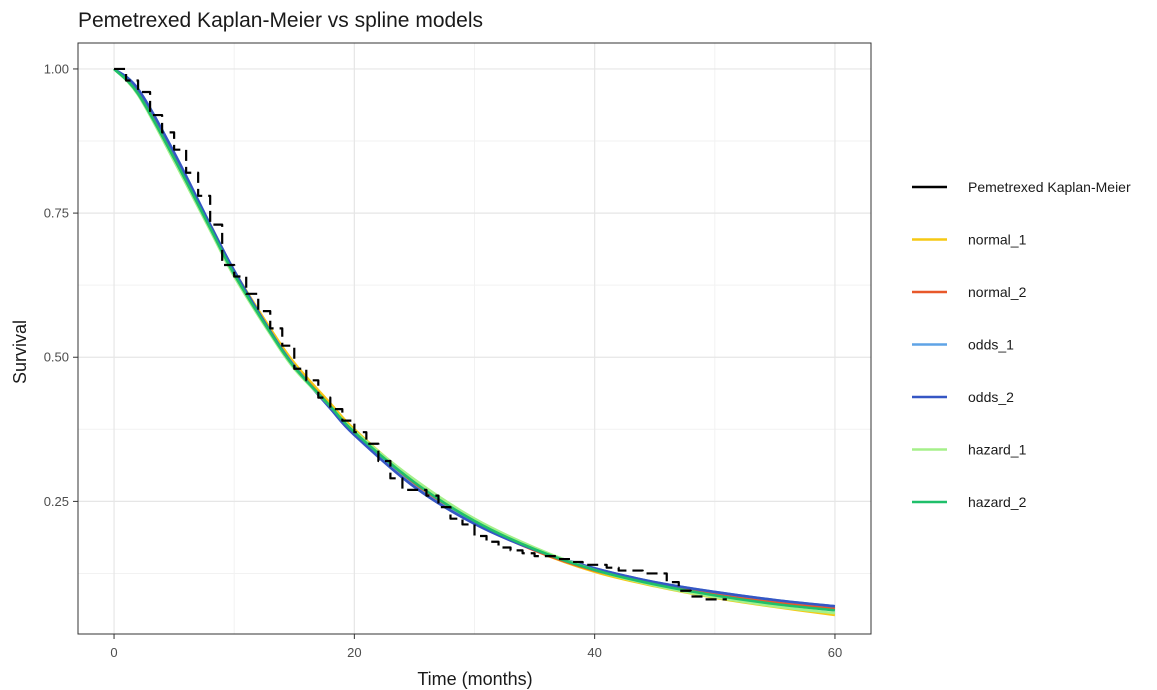  What do you see at coordinates (991, 345) in the screenshot?
I see `legend-label: odds_1` at bounding box center [991, 345].